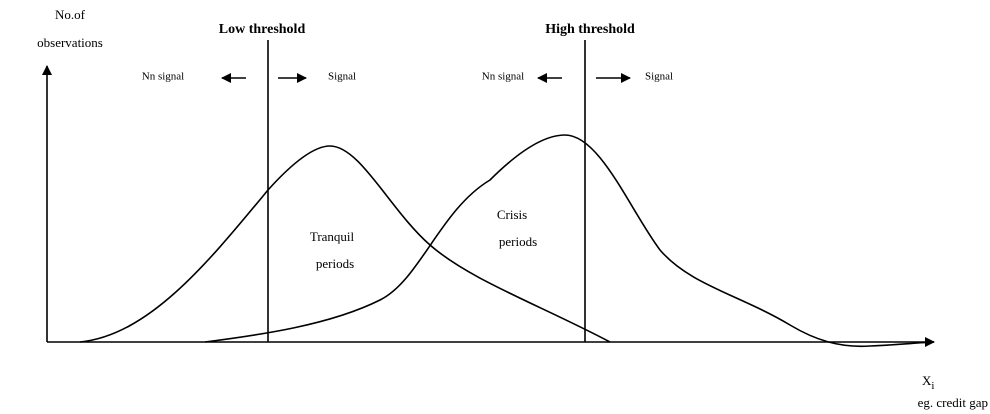  Describe the element at coordinates (953, 402) in the screenshot. I see `x-axis-note: eg. credit gap` at that location.